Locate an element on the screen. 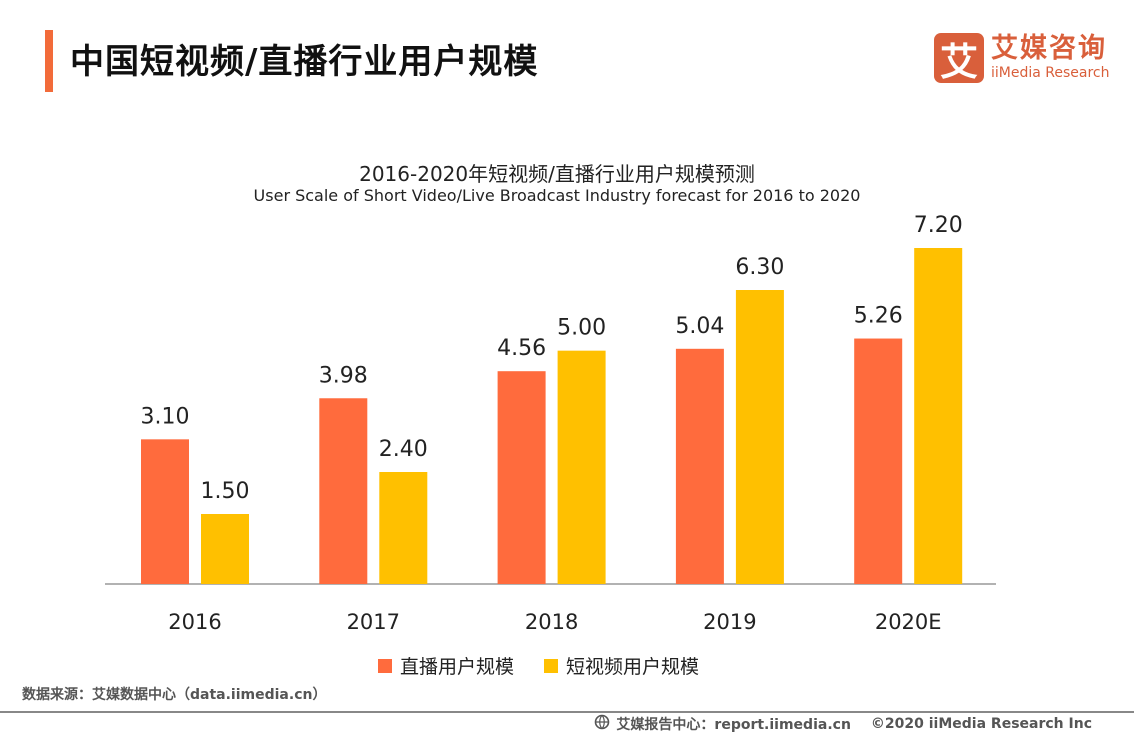 This screenshot has height=737, width=1134. legend: 直播用户规模 短视频用户规模 is located at coordinates (553, 665).